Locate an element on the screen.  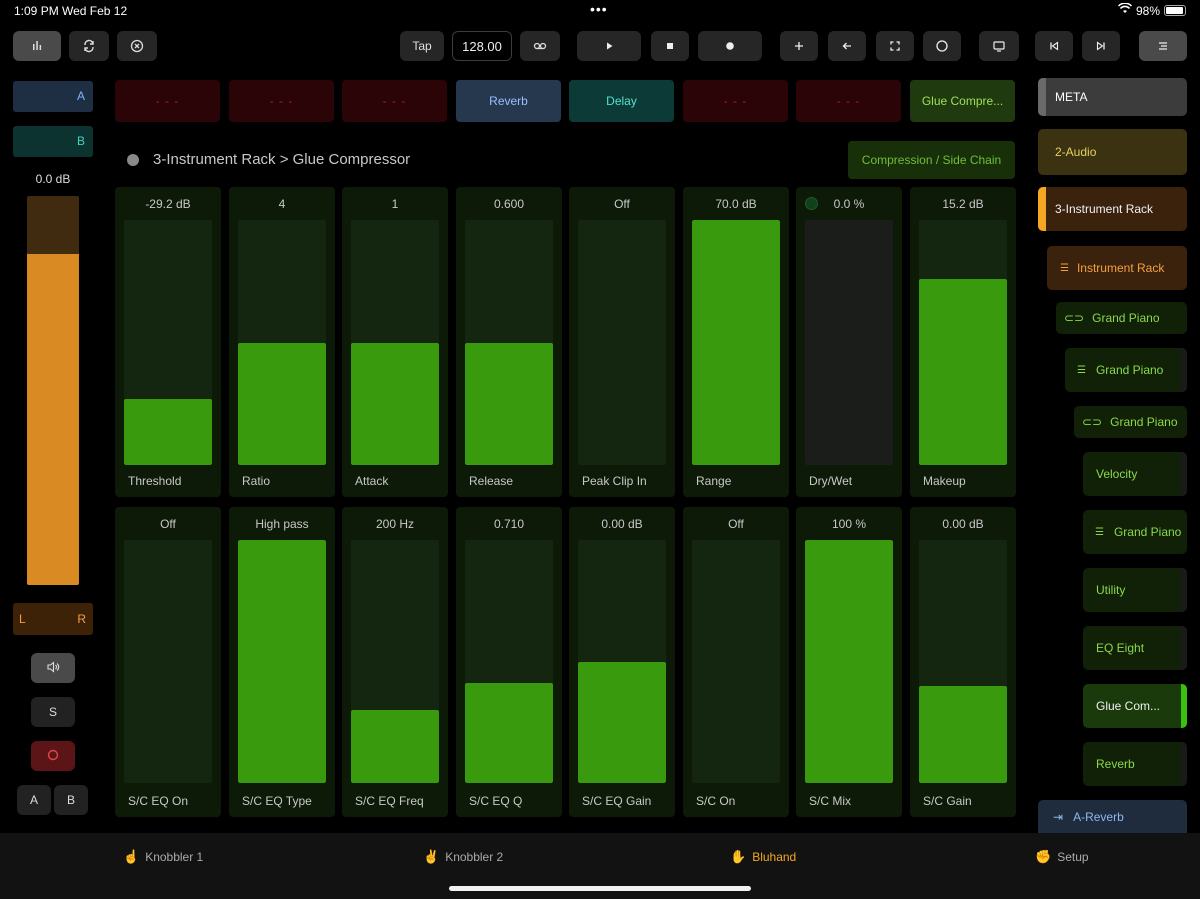
param-cell: 0.00 dB S/C Gain is located at coordinates (963, 662).